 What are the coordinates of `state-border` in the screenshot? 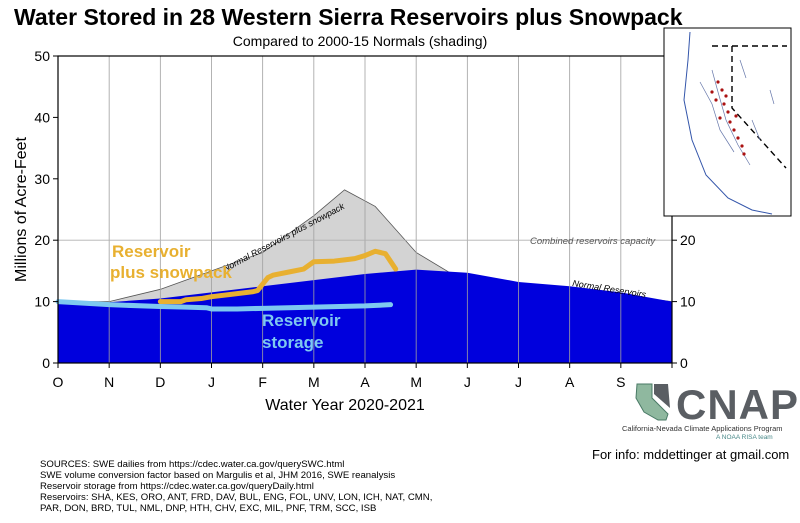 It's located at (759, 107).